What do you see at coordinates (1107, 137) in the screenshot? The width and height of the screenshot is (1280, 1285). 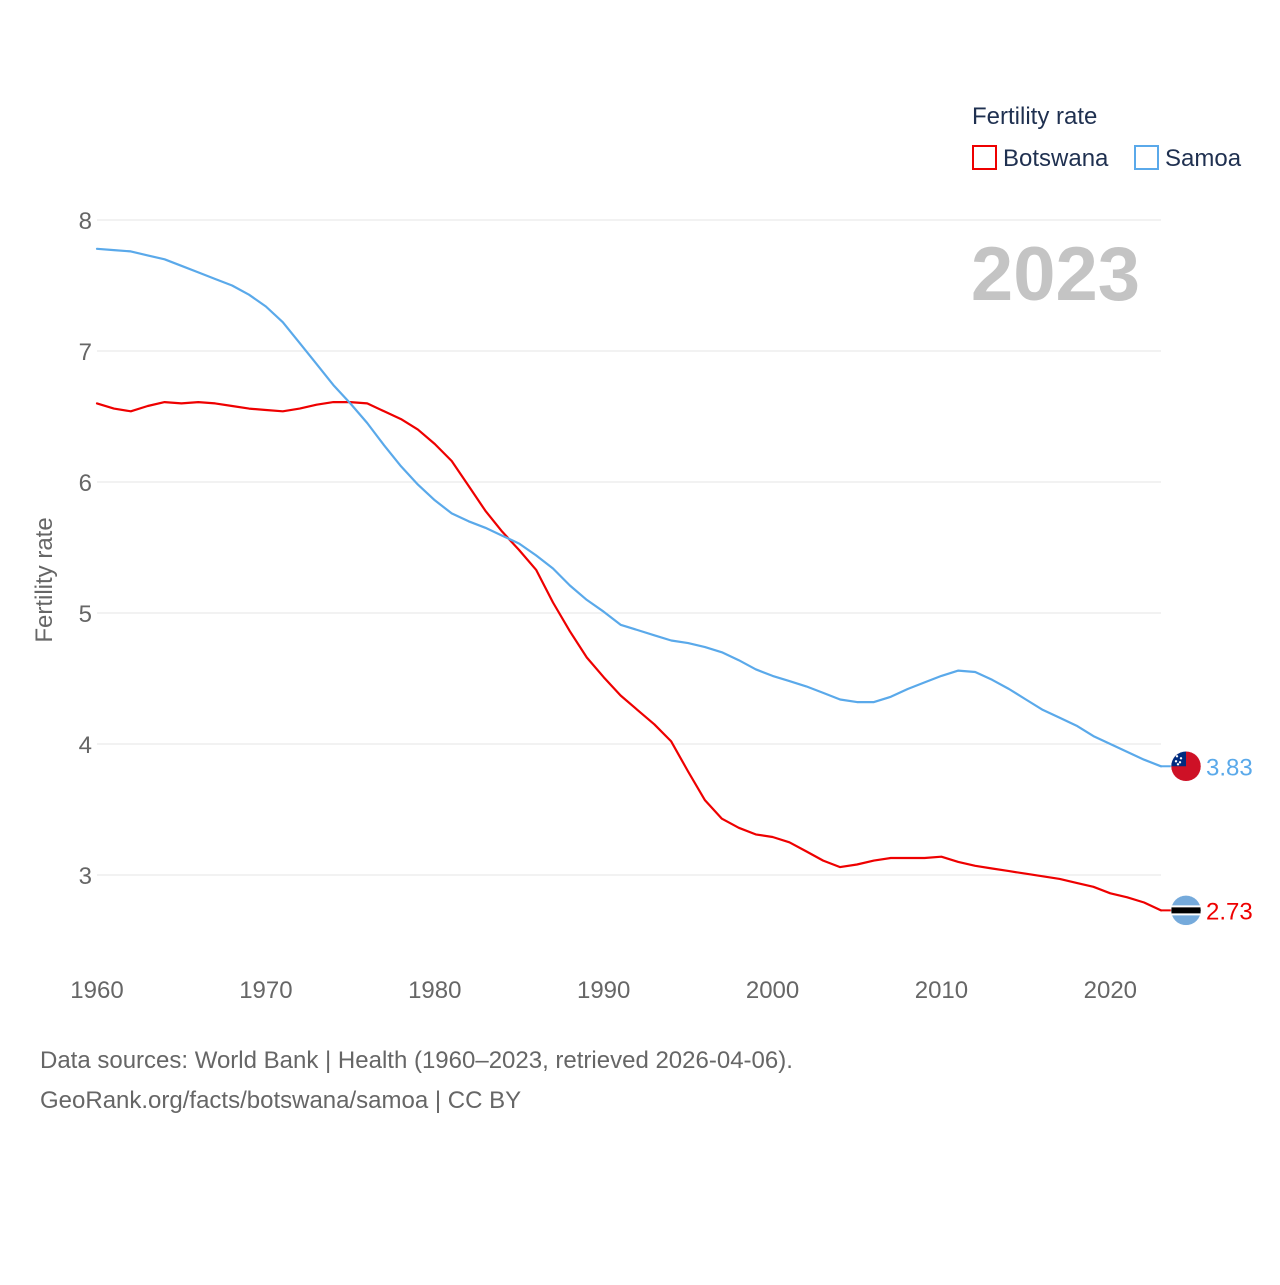 I see `legend: Fertility rate Botswana Samoa` at bounding box center [1107, 137].